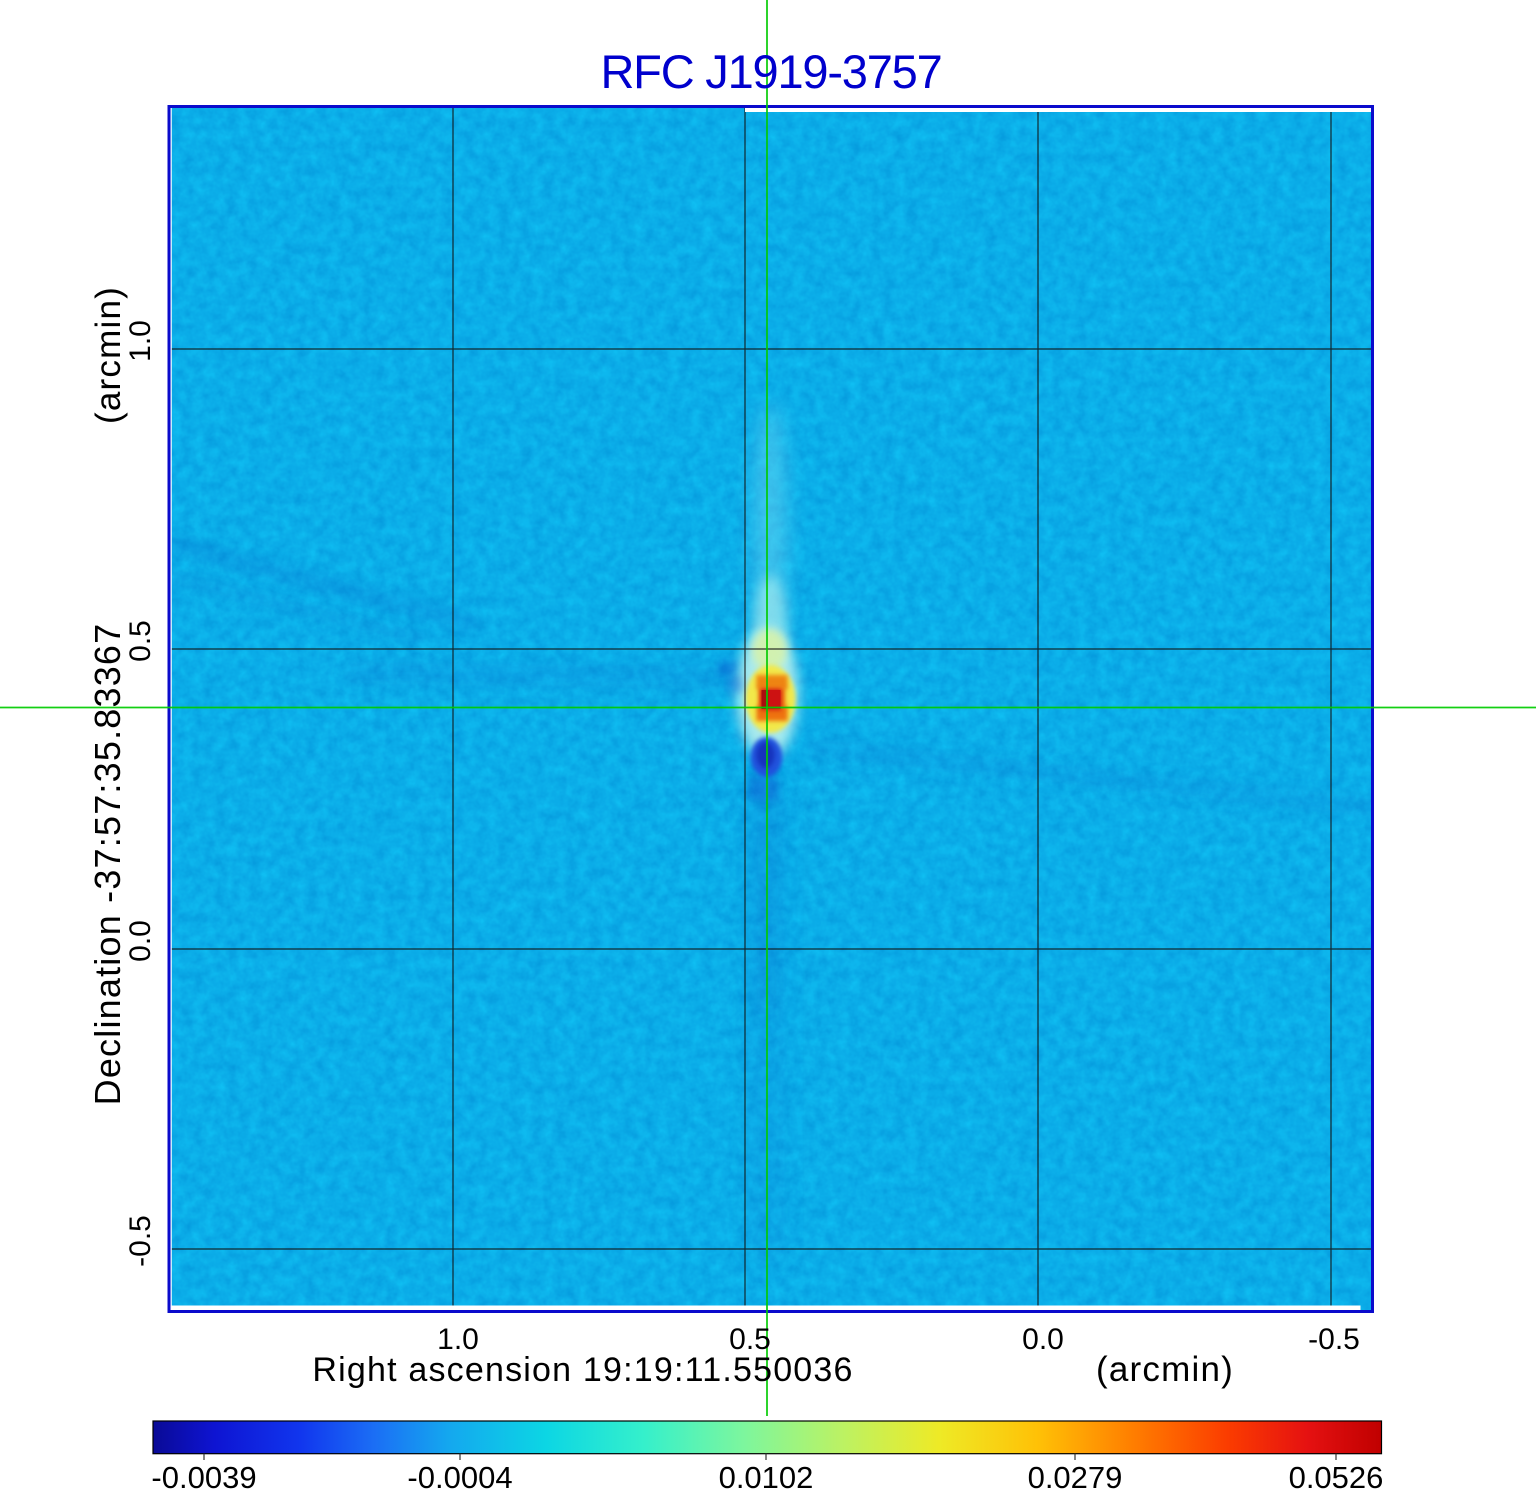  Describe the element at coordinates (766, 1477) in the screenshot. I see `svg-text: 0.0102` at that location.